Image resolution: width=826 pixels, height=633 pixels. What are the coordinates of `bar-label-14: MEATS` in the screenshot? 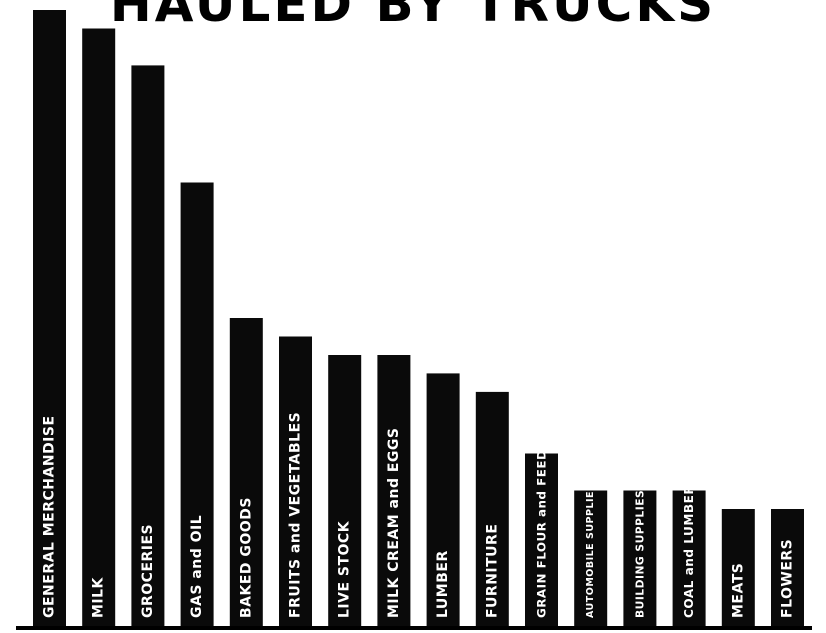 It's located at (738, 590).